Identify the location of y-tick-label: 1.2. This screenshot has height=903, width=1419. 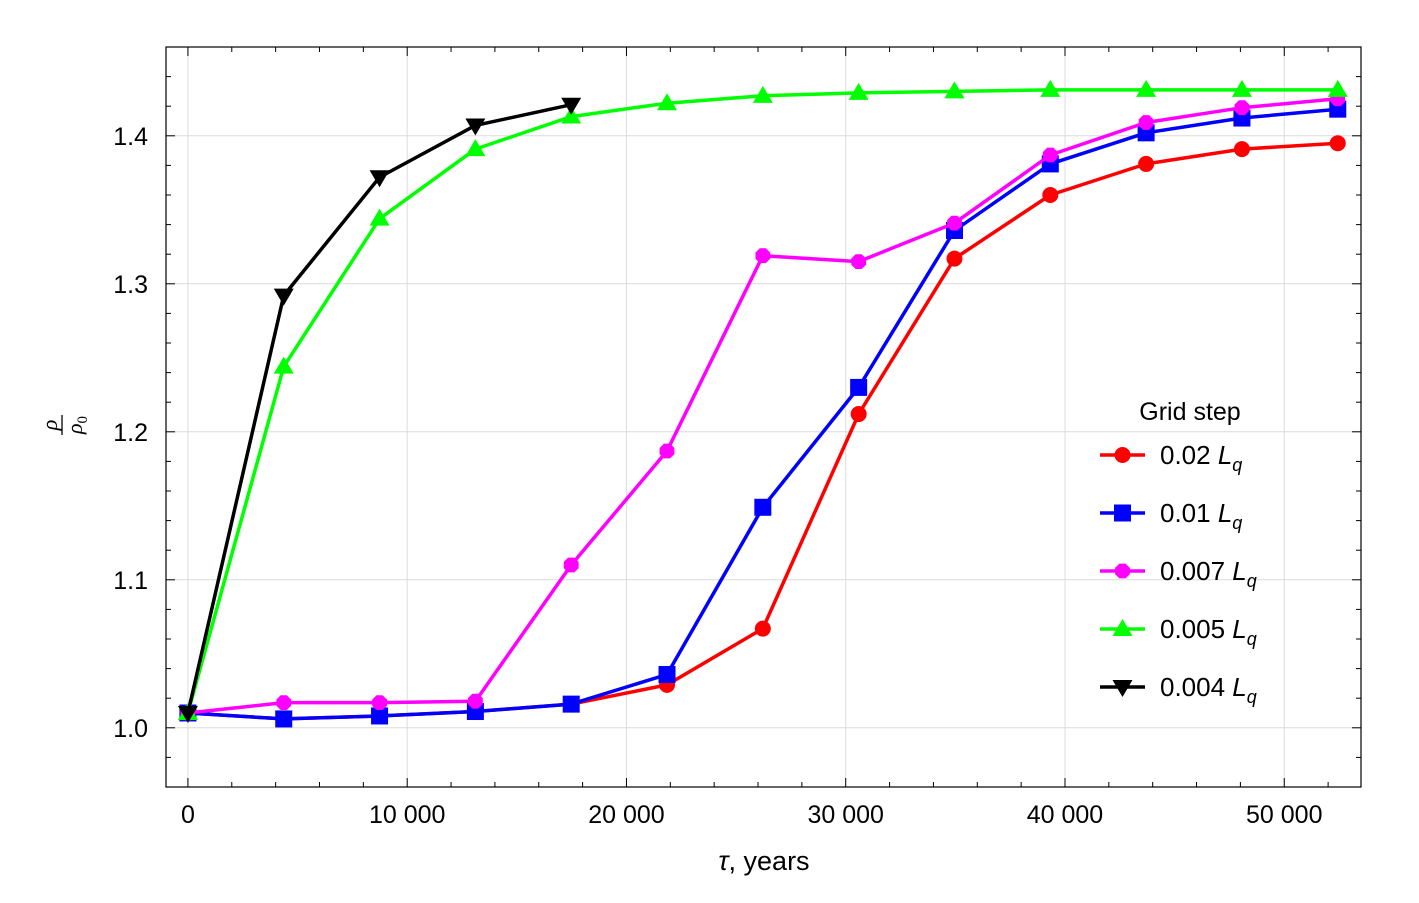
(130, 433).